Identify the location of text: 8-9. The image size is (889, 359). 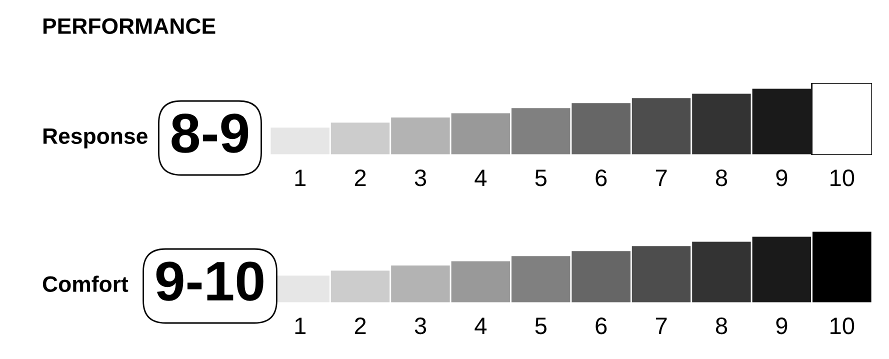
(210, 133).